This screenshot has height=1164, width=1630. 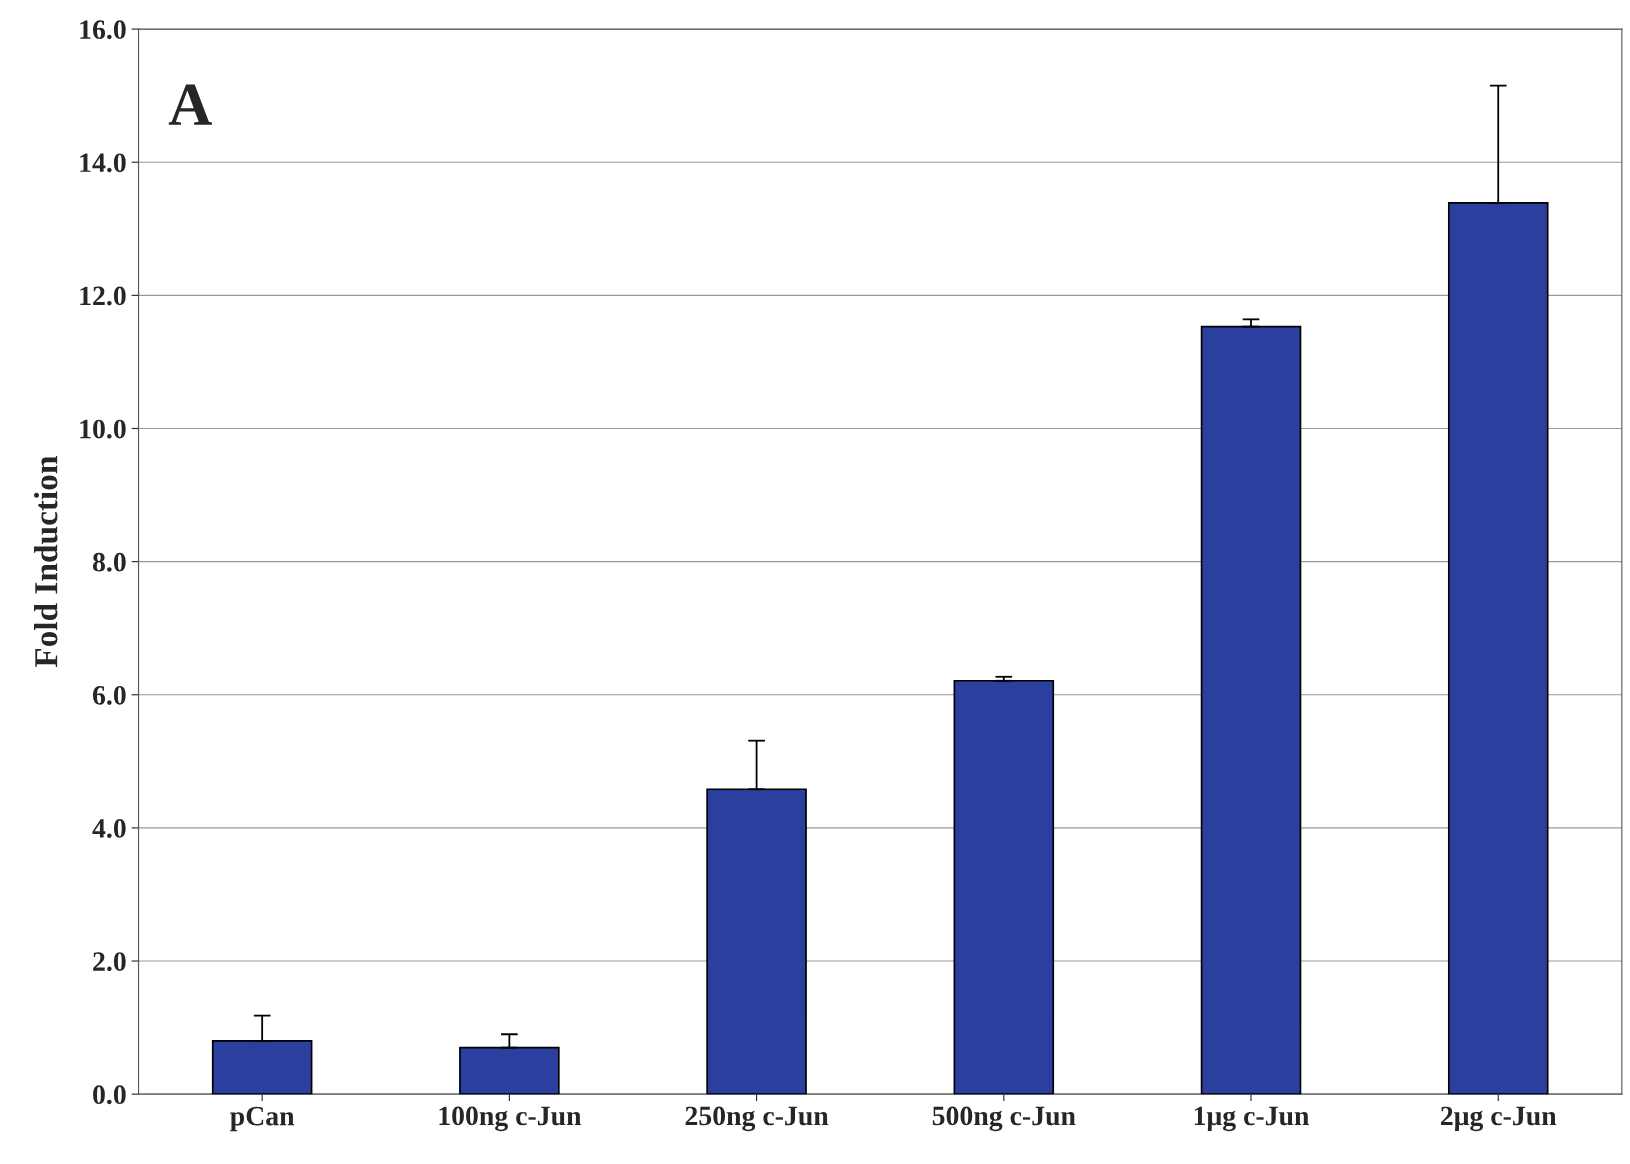 I want to click on y-tick-label: 2.0, so click(x=109, y=962).